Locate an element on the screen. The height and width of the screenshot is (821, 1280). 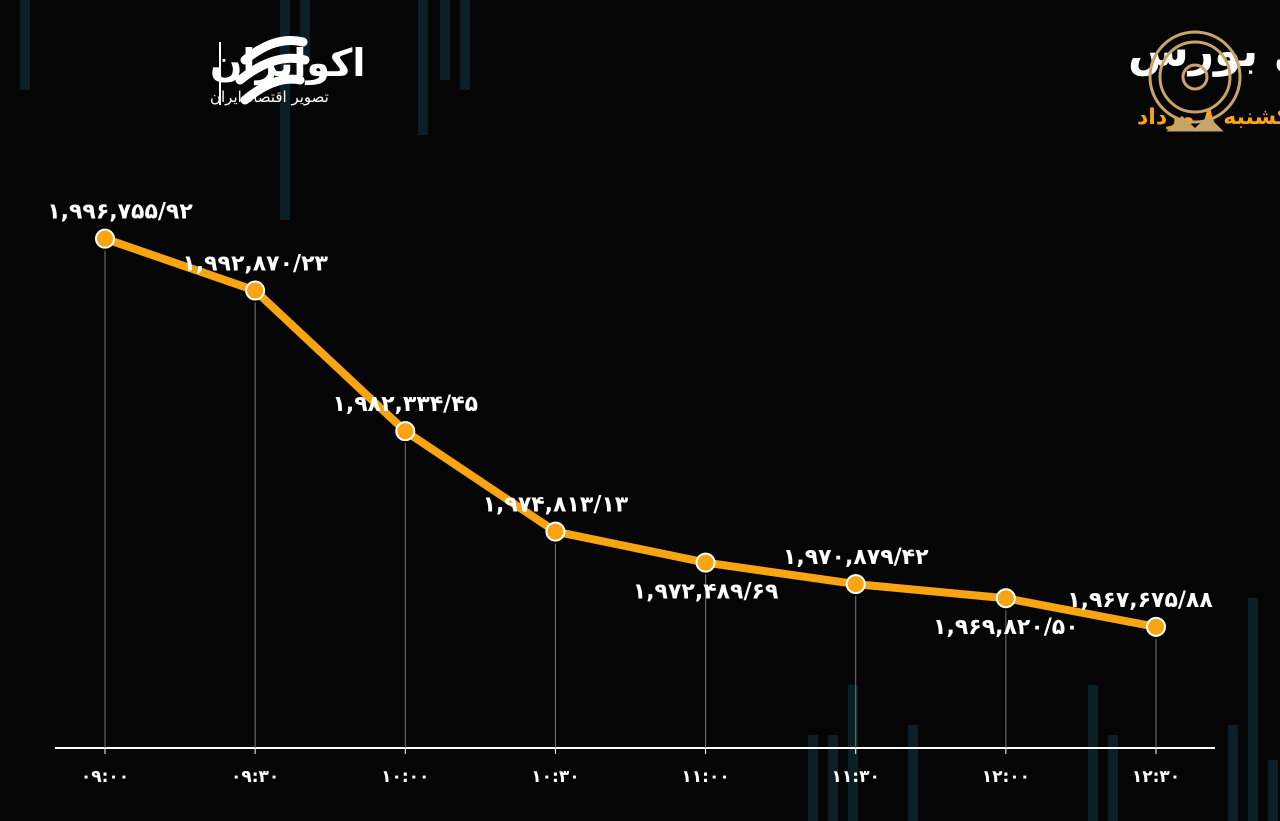
emblem is located at coordinates (1195, 81).